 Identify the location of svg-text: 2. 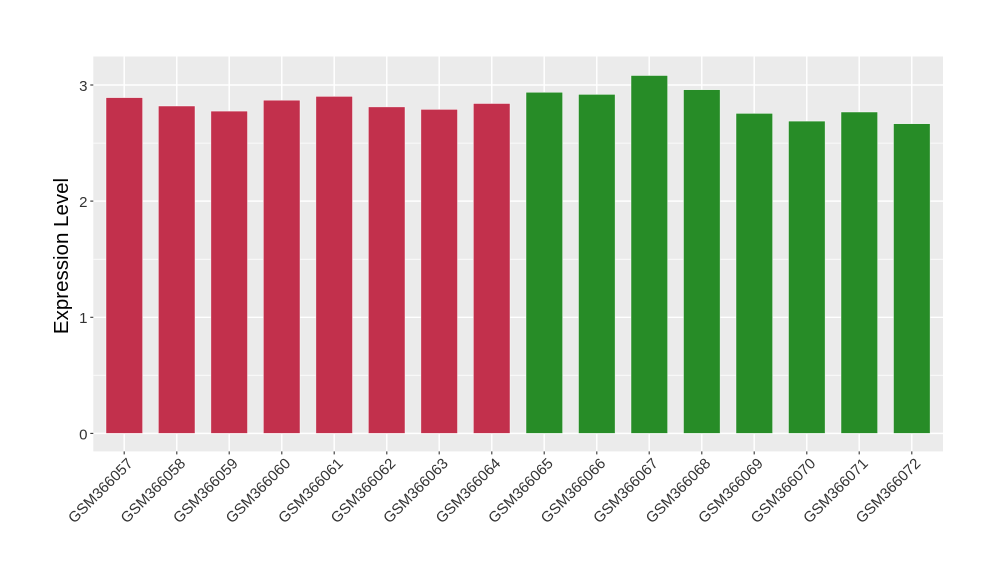
(83, 202).